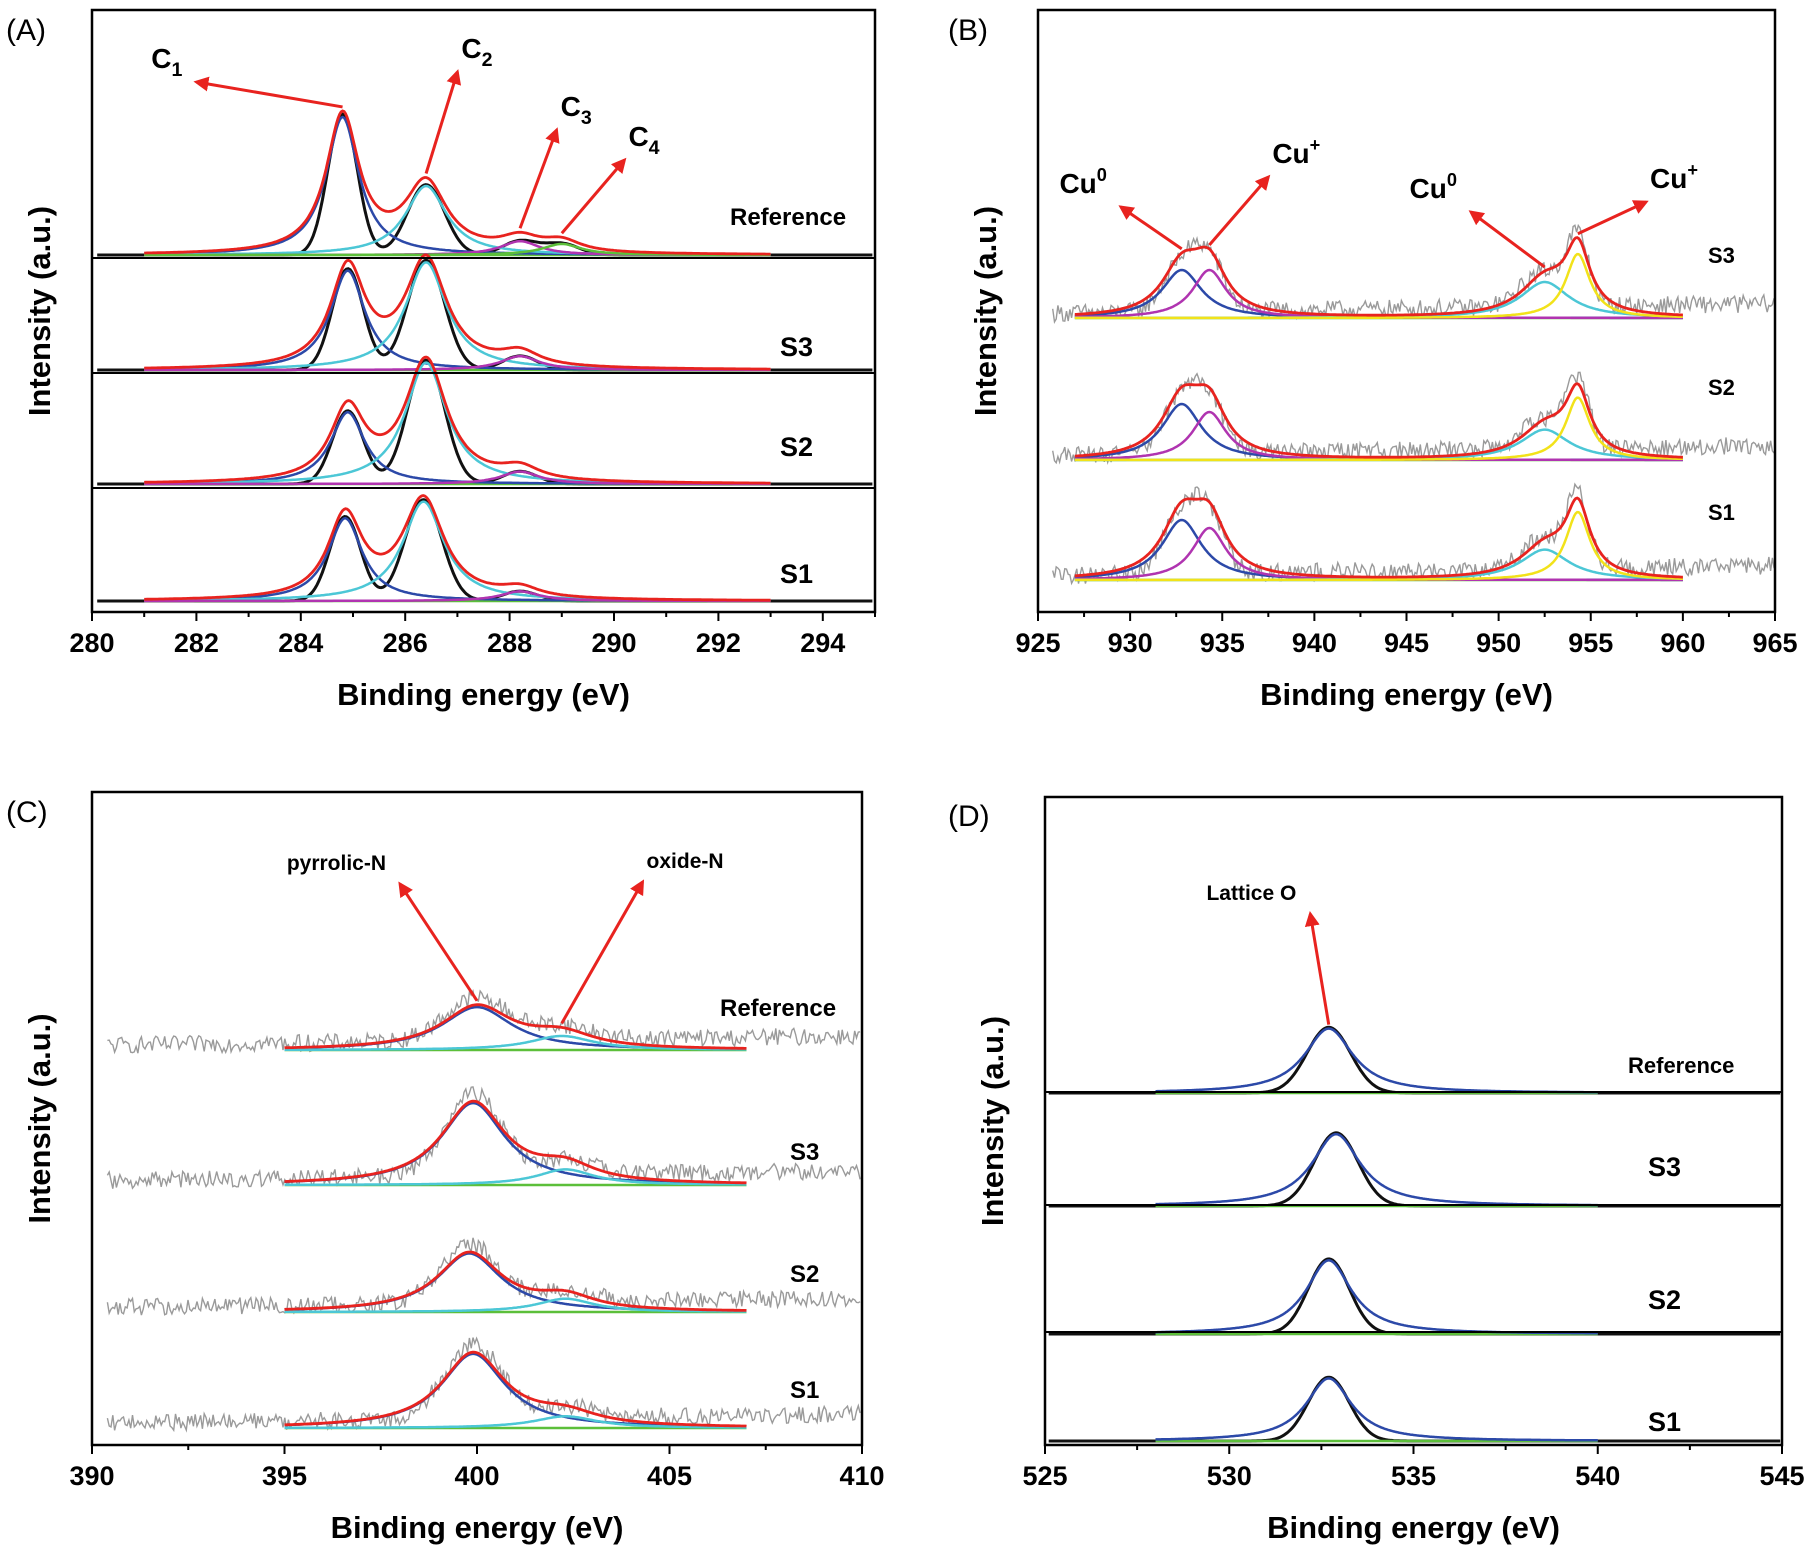 Image resolution: width=1812 pixels, height=1563 pixels. I want to click on x-tick-label: 945, so click(1406, 643).